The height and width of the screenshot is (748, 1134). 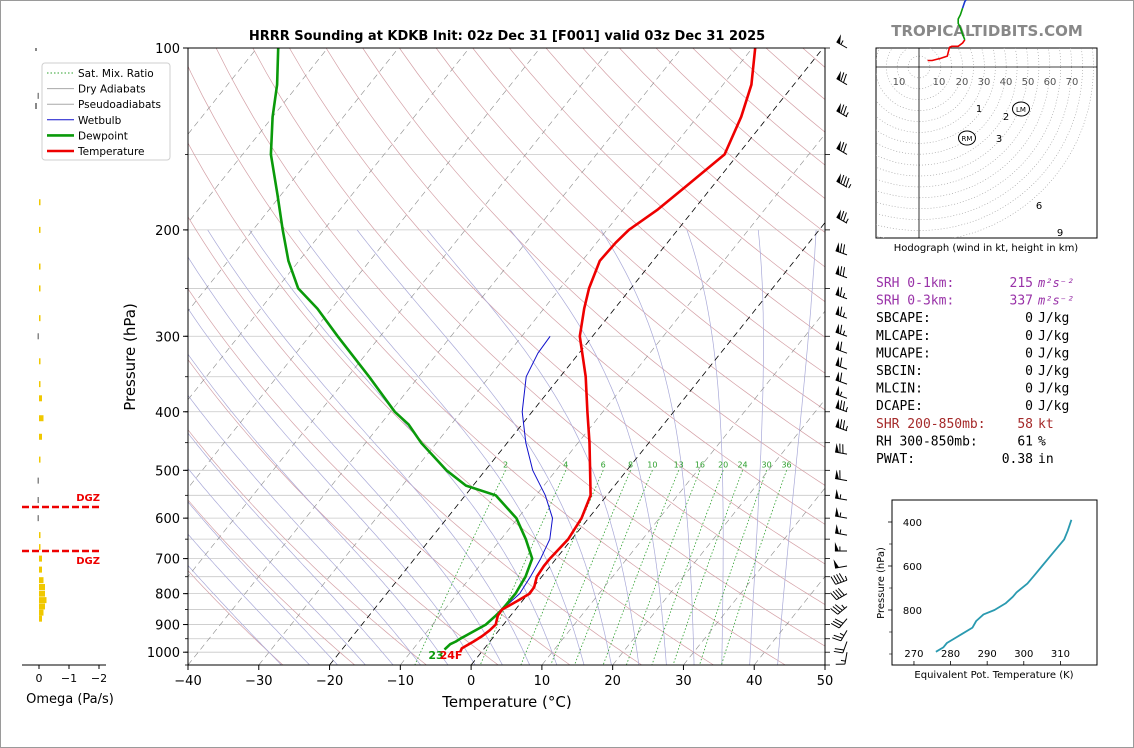 I want to click on stat-unit: in, so click(x=1046, y=459).